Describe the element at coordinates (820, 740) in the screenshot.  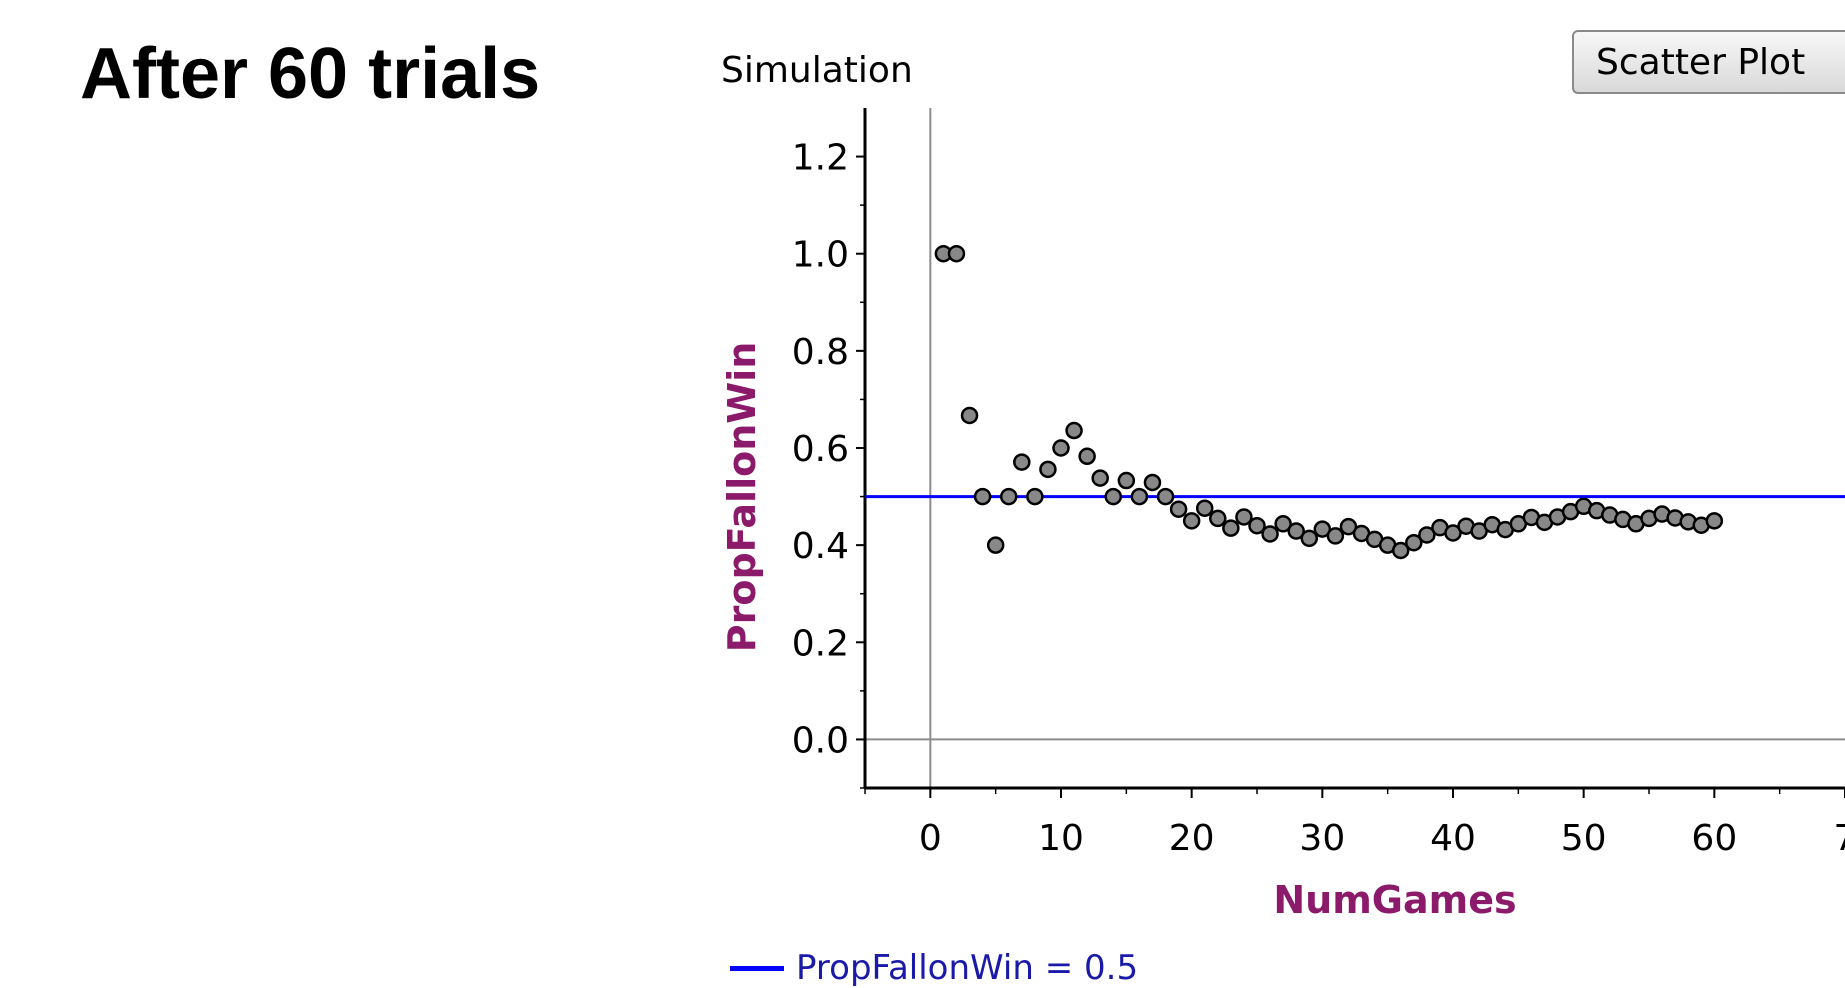
I see `y-tick-label: 0.0` at that location.